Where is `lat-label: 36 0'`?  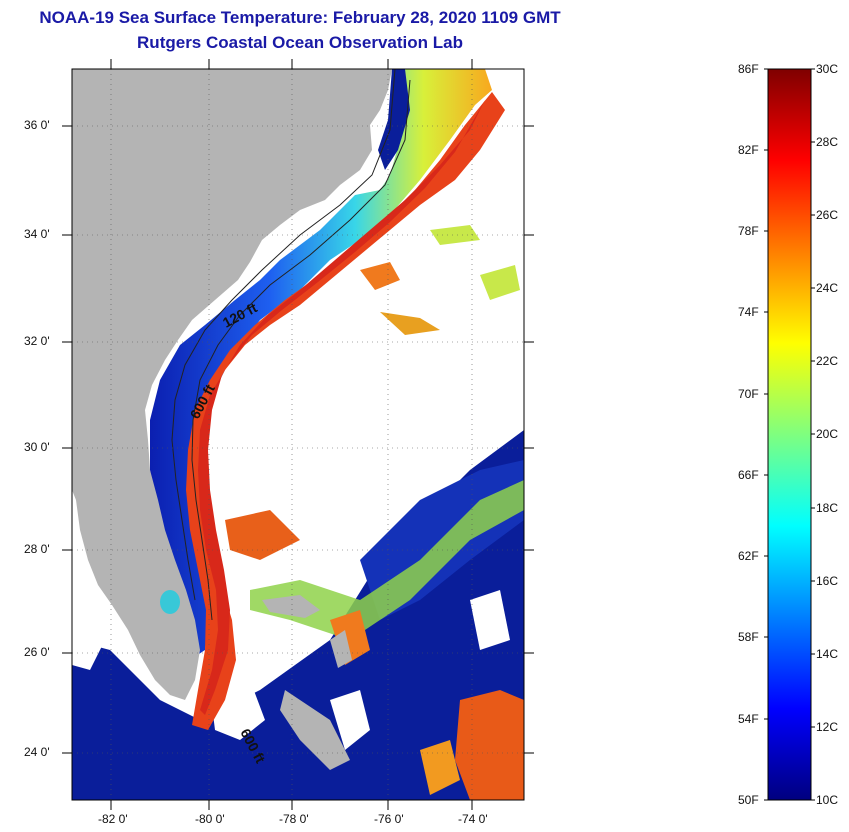
lat-label: 36 0' is located at coordinates (37, 125).